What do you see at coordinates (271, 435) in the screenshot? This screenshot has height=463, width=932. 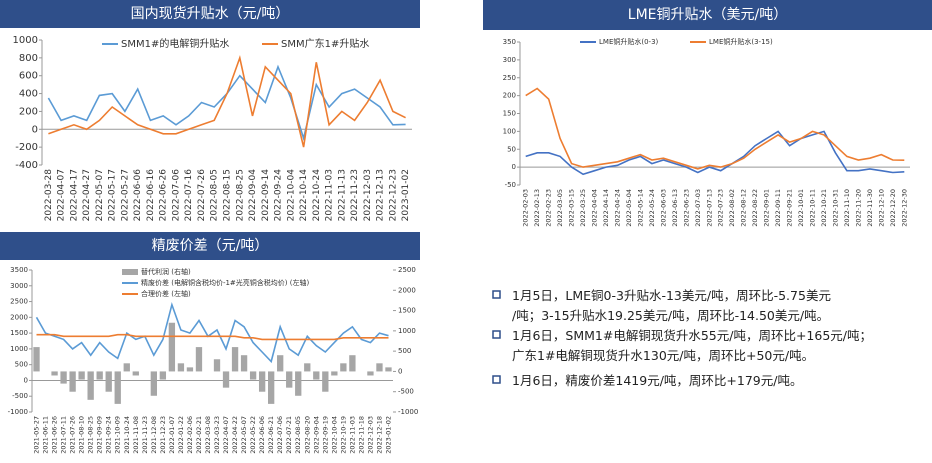 I see `x-tick-label: 2022-06-21` at bounding box center [271, 435].